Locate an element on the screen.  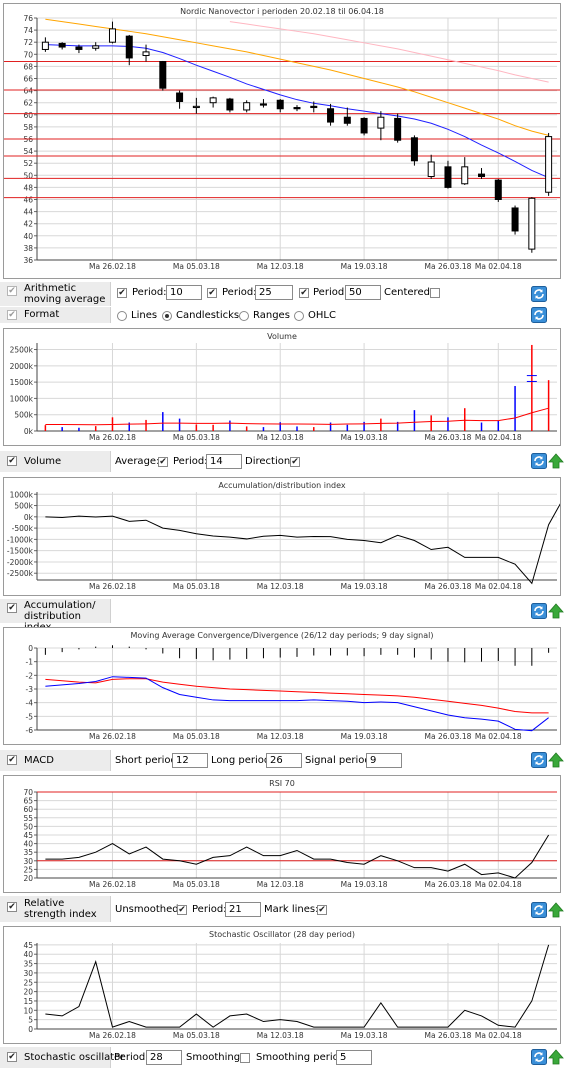
y-tick-label: 25 is located at coordinates (28, 982).